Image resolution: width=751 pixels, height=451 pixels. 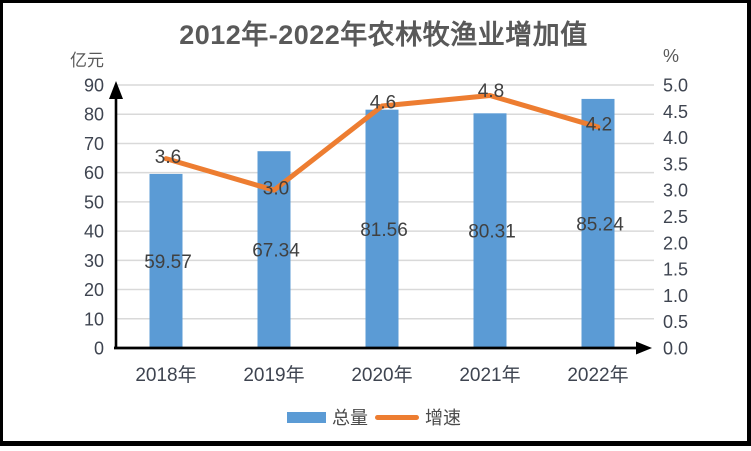 What do you see at coordinates (165, 375) in the screenshot?
I see `x-axis-category-label: 2018年` at bounding box center [165, 375].